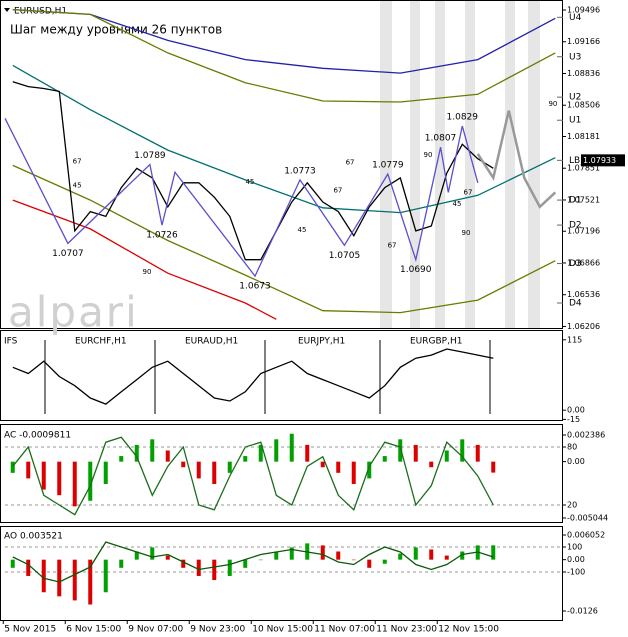  I want to click on level-label: D1, so click(575, 201).